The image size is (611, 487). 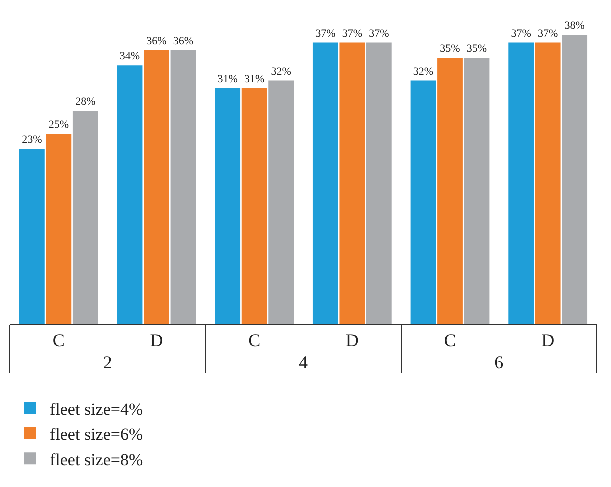 I want to click on data-label: 38%, so click(x=574, y=26).